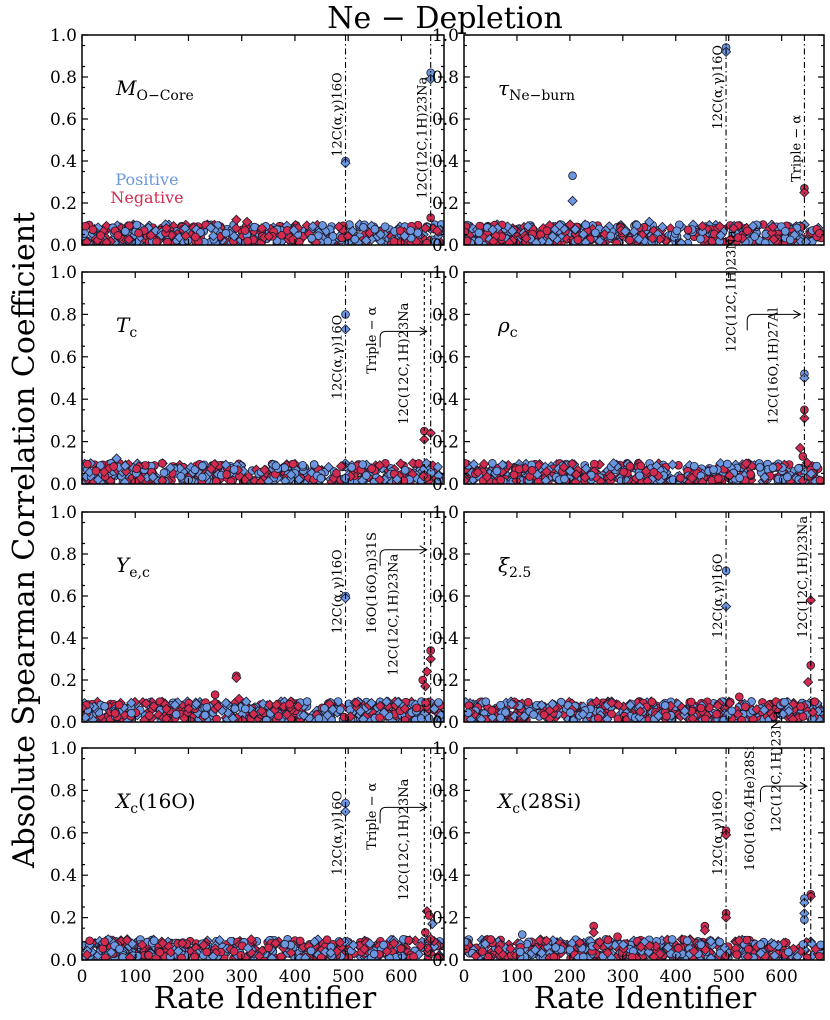 Image resolution: width=830 pixels, height=1020 pixels. What do you see at coordinates (348, 977) in the screenshot?
I see `x-tick-label: 500` at bounding box center [348, 977].